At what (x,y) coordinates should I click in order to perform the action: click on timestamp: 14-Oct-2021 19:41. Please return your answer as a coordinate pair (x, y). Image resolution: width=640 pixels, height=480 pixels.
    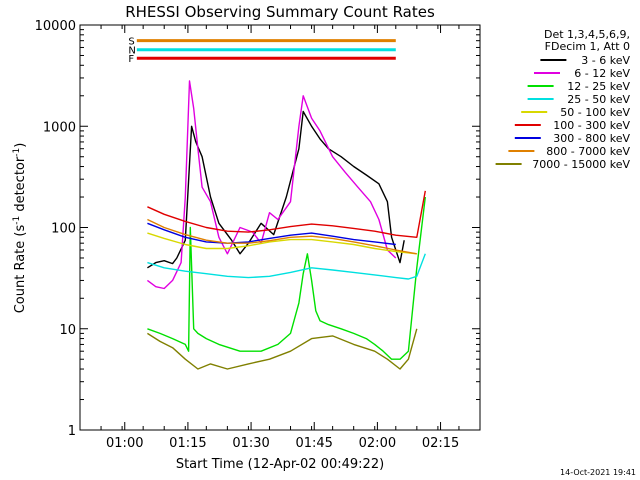
    Looking at the image, I should click on (598, 472).